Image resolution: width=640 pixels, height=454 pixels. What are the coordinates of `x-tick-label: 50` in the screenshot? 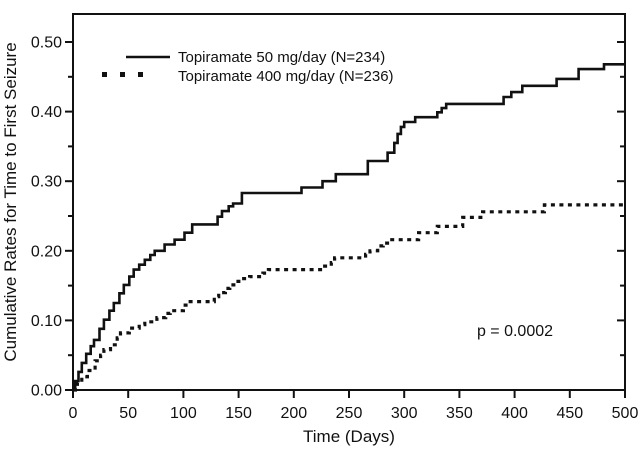 It's located at (128, 413).